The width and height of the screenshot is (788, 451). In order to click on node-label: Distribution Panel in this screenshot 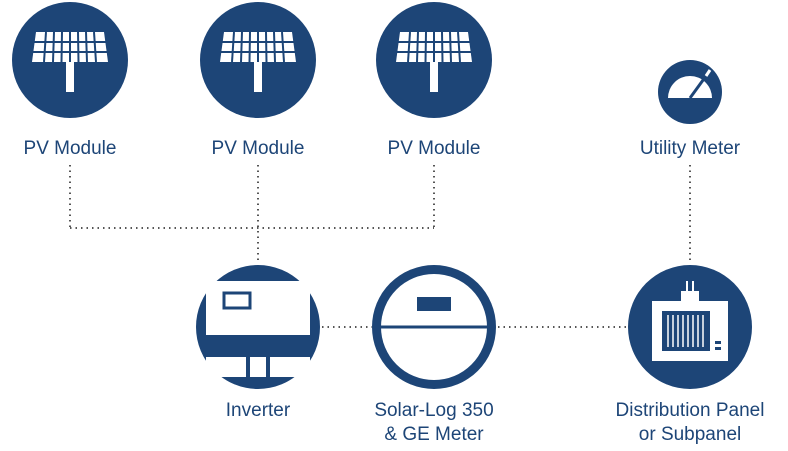, I will do `click(690, 410)`.